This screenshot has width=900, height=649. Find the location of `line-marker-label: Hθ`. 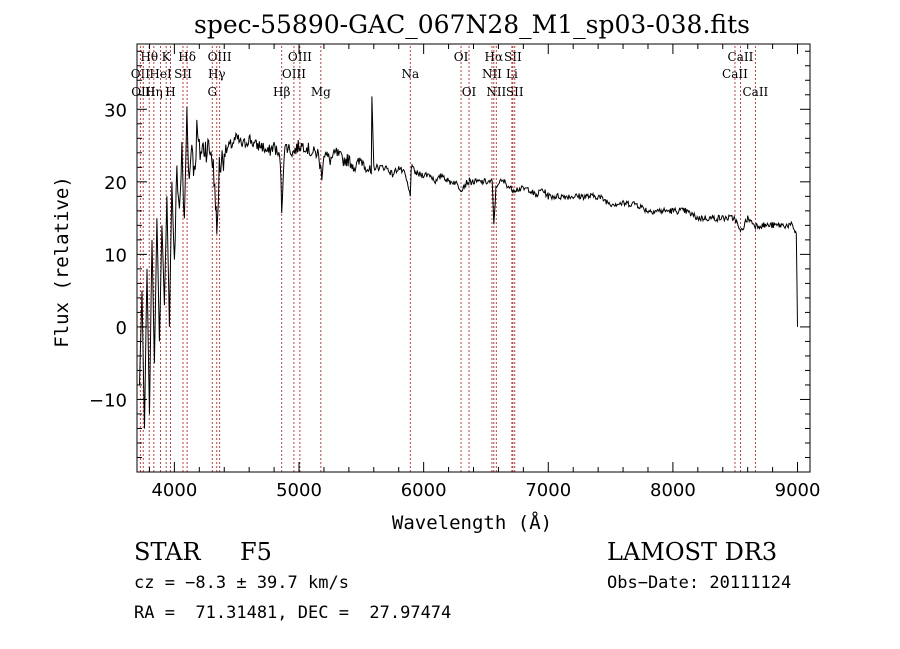

line-marker-label: Hθ is located at coordinates (149, 57).